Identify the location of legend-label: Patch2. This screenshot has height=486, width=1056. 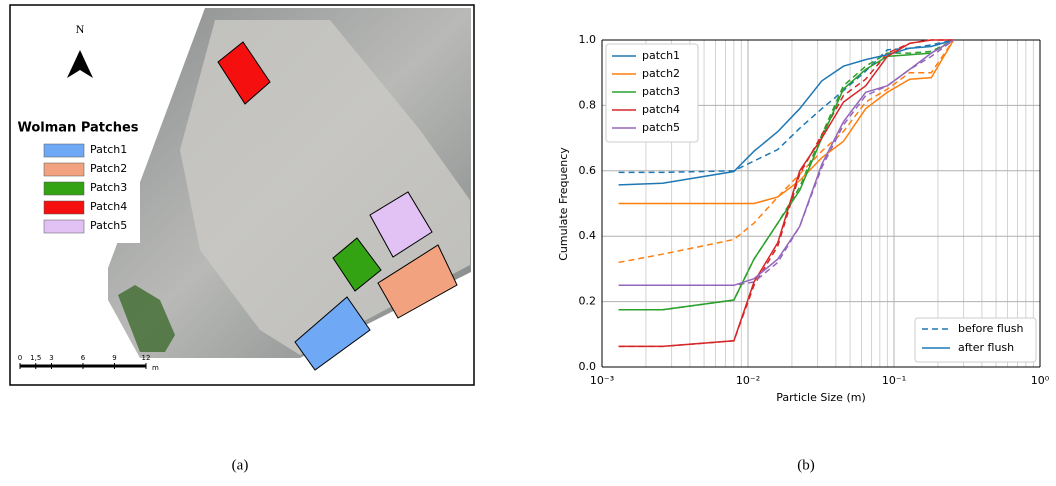
(108, 168).